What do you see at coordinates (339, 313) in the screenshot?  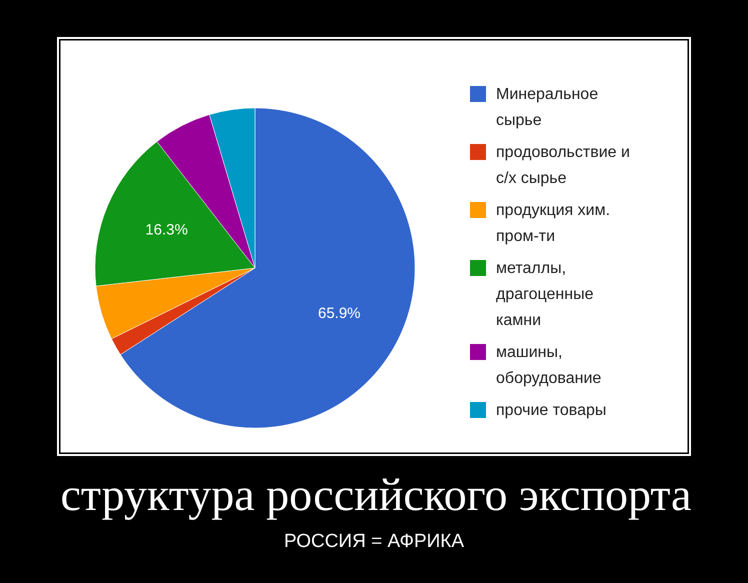 I see `data-label: 65.9%` at bounding box center [339, 313].